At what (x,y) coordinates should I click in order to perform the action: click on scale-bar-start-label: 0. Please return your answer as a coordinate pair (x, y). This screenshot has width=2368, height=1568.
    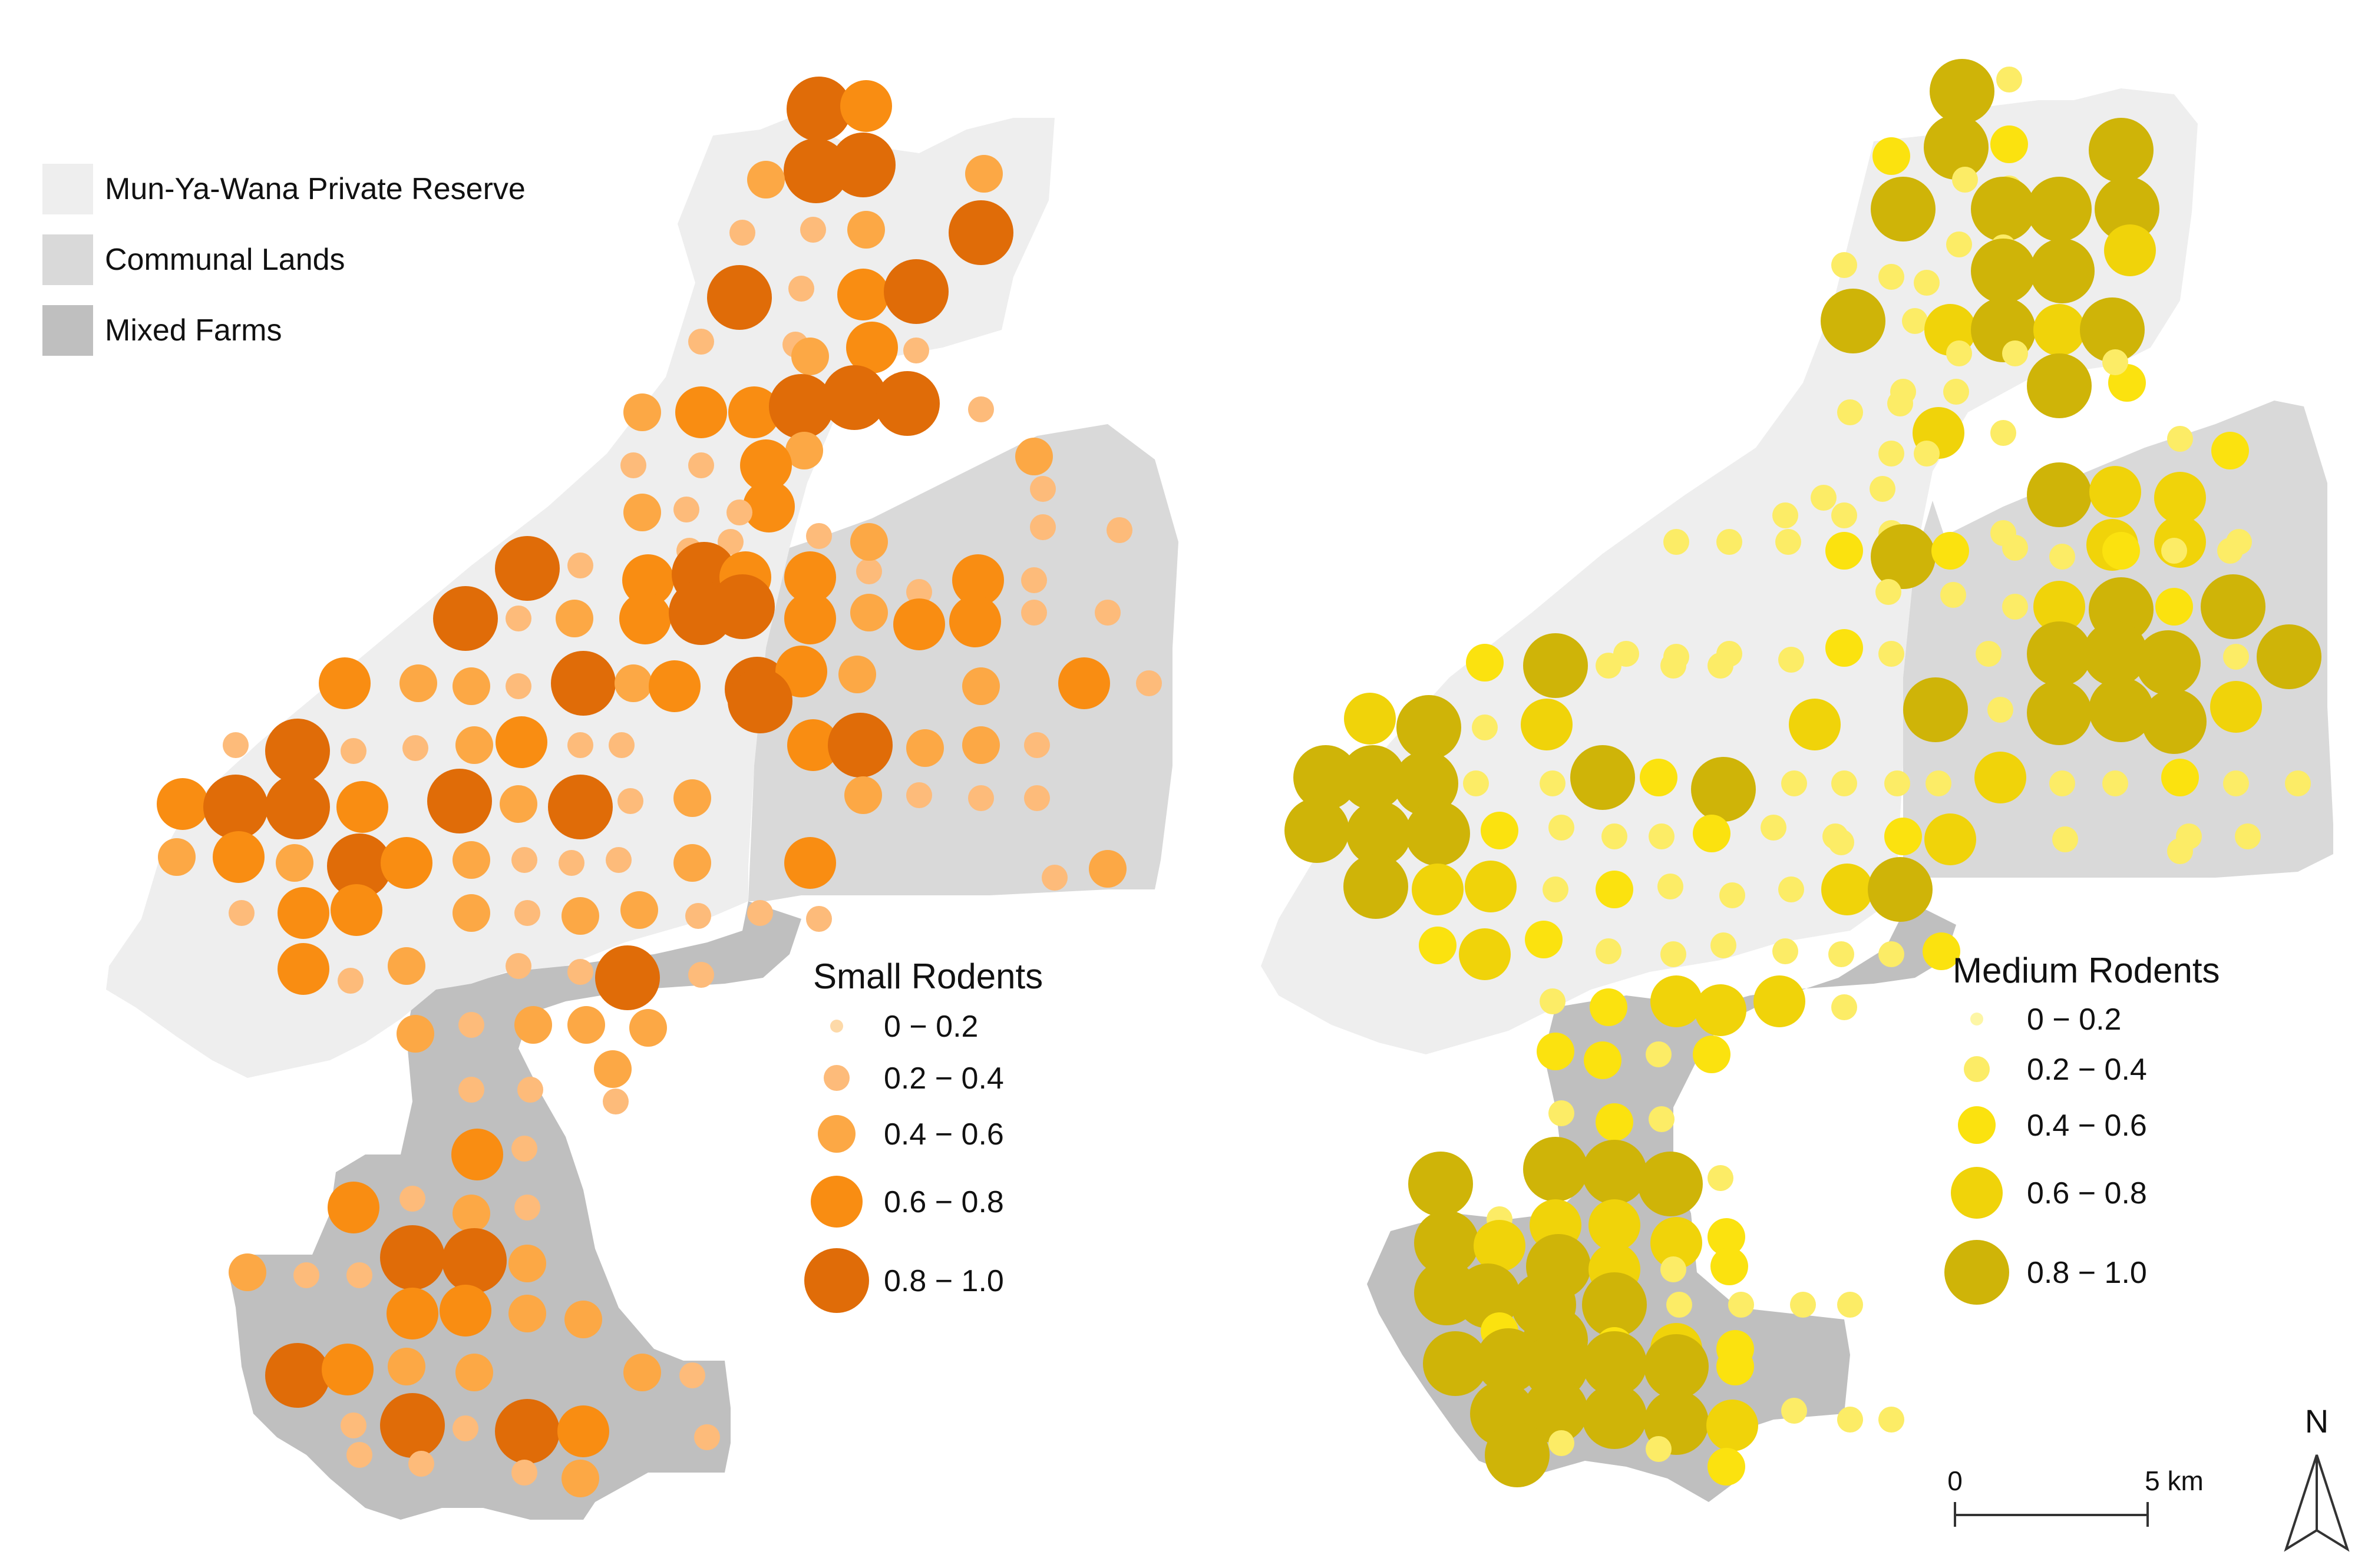
    Looking at the image, I should click on (1955, 1481).